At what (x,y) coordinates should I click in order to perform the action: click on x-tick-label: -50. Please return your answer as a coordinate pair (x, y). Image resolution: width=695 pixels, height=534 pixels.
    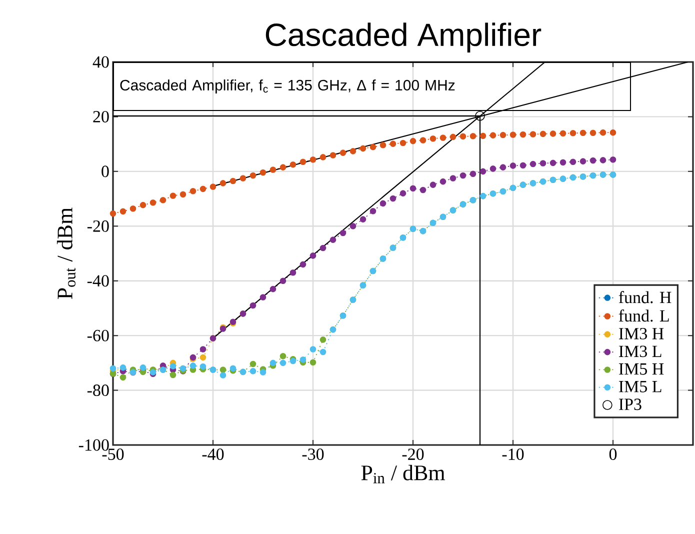
    Looking at the image, I should click on (113, 454).